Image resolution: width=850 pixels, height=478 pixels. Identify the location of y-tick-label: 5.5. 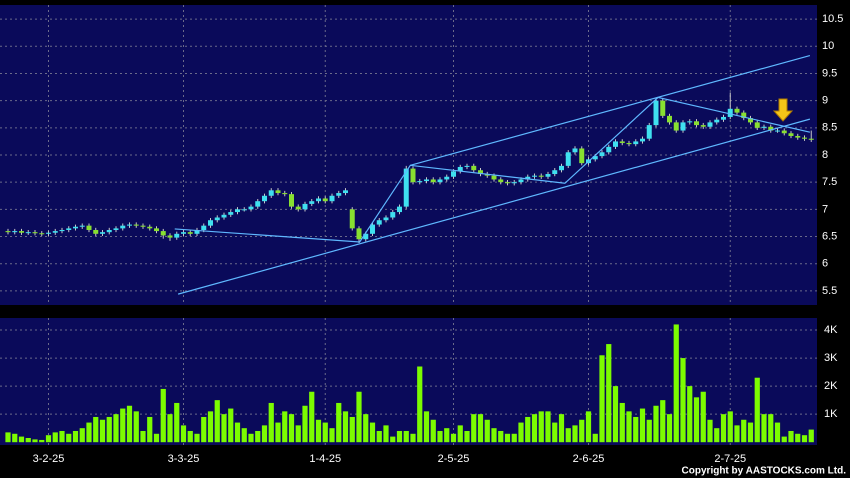
(829, 291).